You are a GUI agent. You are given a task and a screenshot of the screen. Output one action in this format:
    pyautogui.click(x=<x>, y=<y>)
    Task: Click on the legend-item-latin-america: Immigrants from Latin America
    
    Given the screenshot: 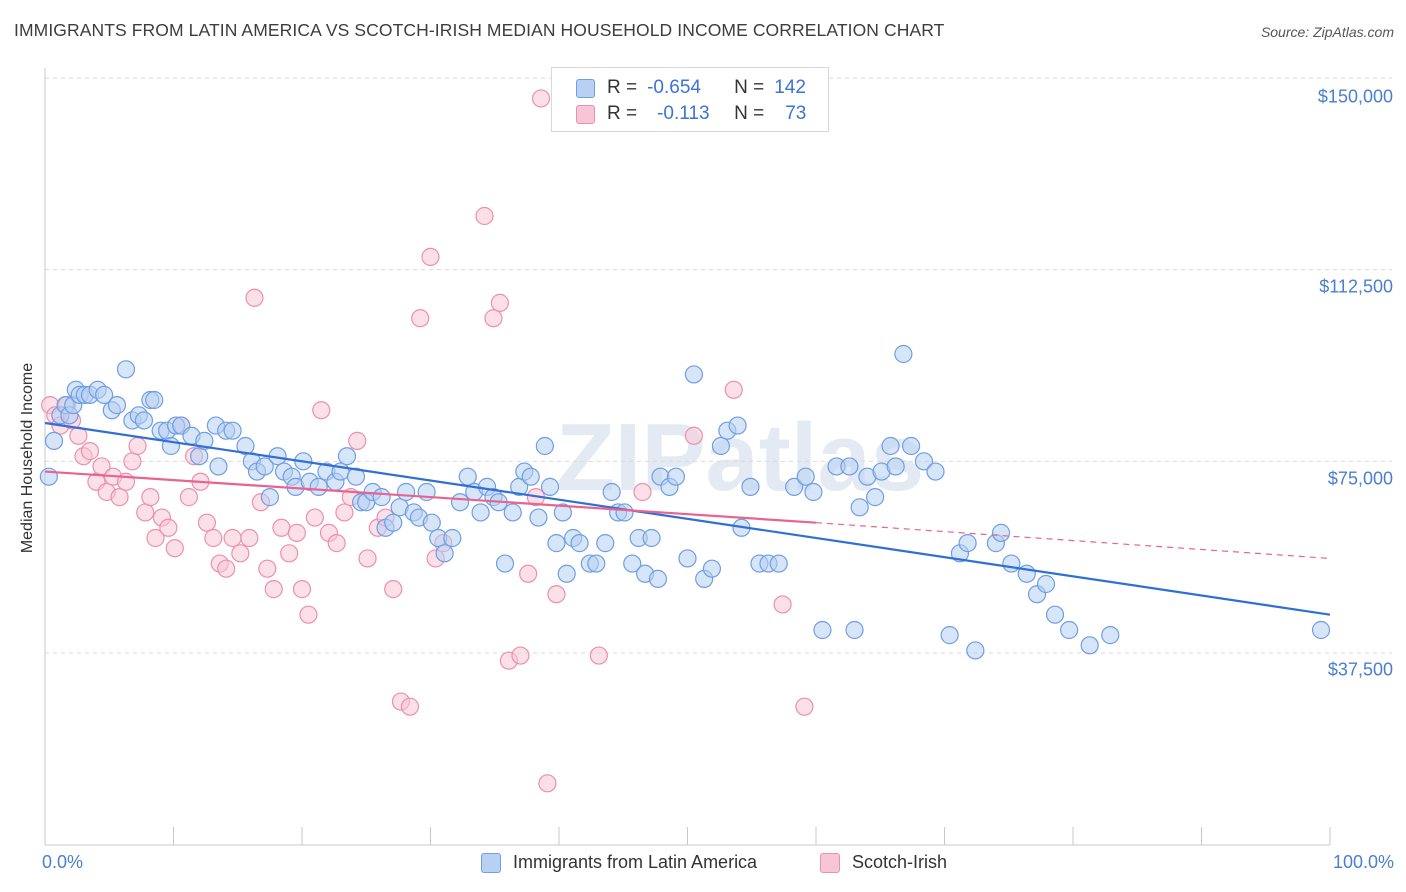 What is the action you would take?
    pyautogui.click(x=619, y=862)
    